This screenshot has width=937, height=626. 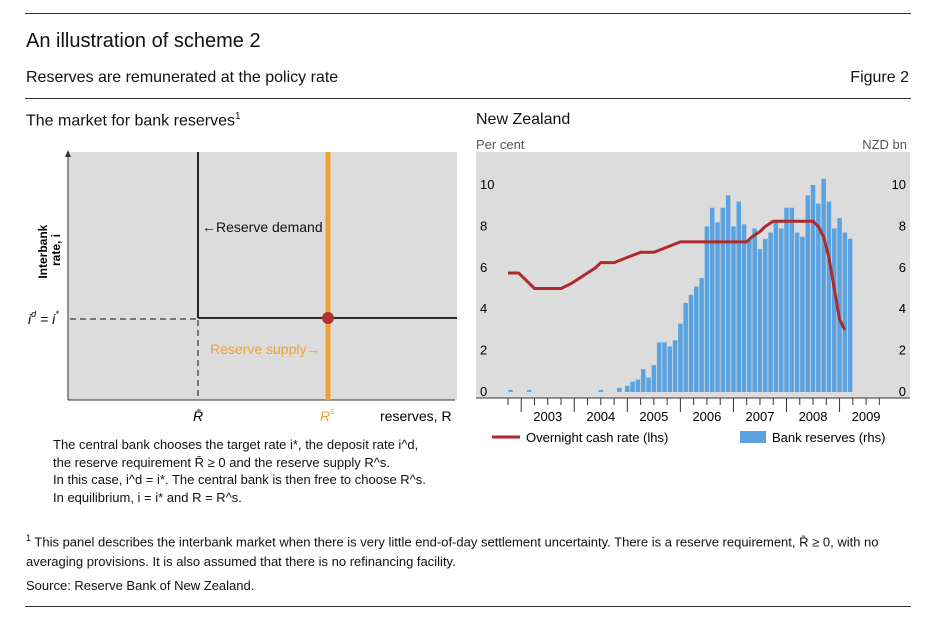 I want to click on left-panel-title-text: The market for bank reserves, so click(x=130, y=121).